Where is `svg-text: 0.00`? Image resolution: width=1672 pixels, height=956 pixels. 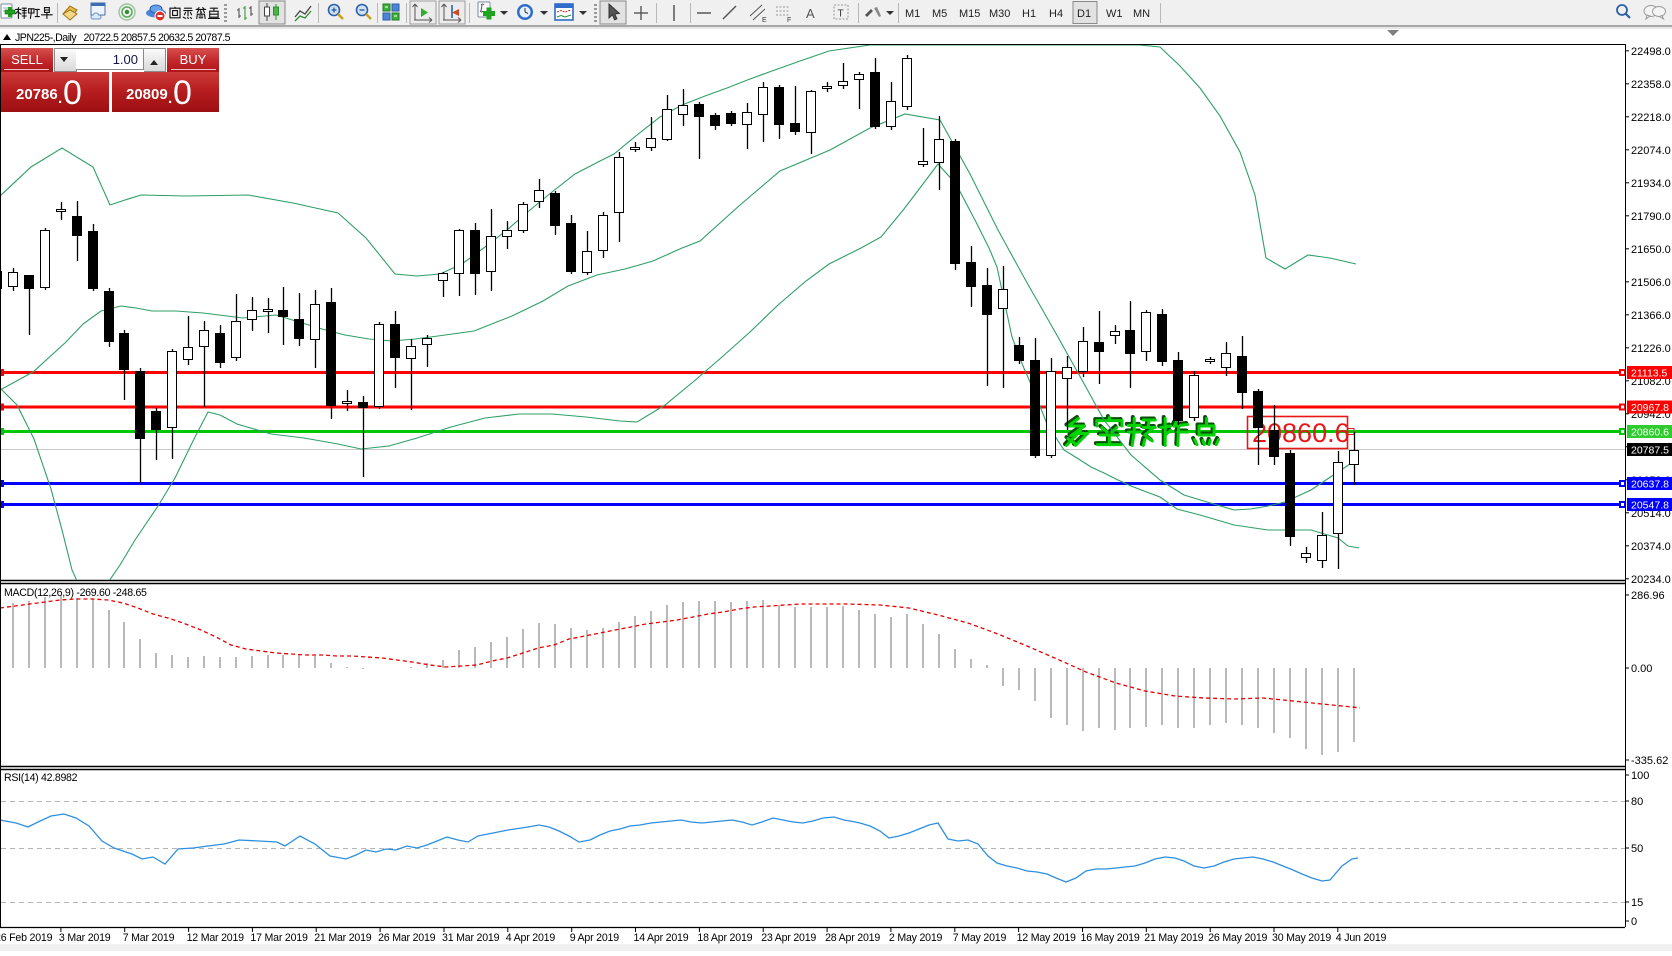
svg-text: 0.00 is located at coordinates (1641, 669).